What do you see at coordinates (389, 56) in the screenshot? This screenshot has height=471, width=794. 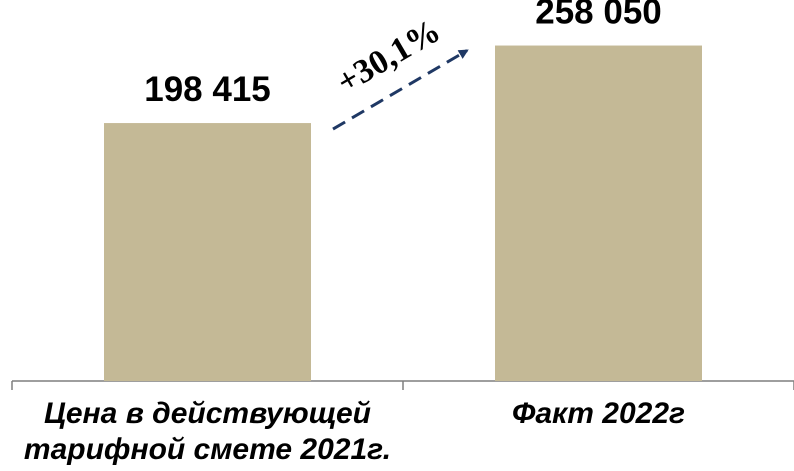 I see `growth-annotation: +30,1%` at bounding box center [389, 56].